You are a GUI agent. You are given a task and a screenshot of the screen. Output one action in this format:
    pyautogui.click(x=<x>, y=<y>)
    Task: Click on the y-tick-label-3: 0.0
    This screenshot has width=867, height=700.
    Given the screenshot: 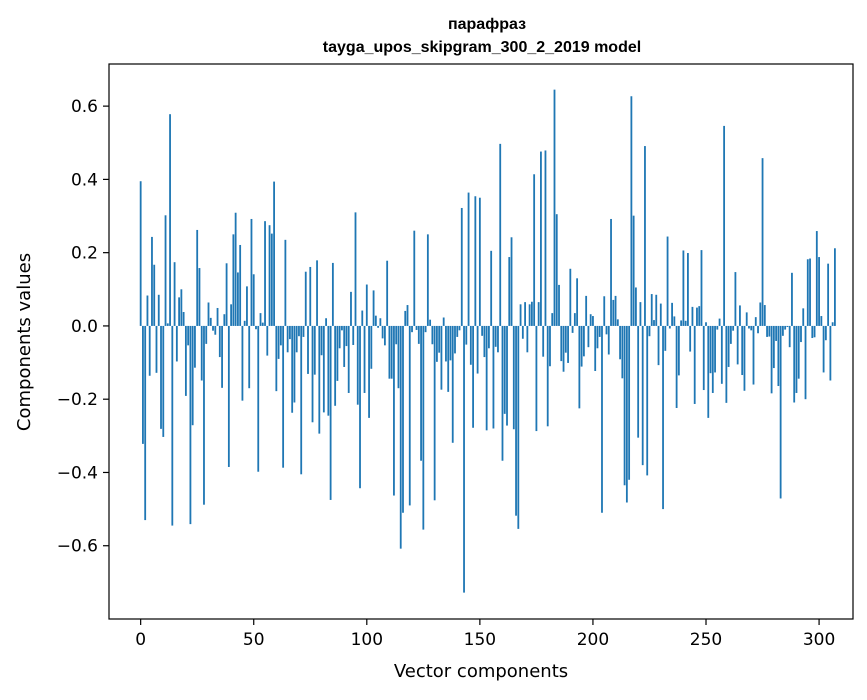 What is the action you would take?
    pyautogui.click(x=84, y=327)
    